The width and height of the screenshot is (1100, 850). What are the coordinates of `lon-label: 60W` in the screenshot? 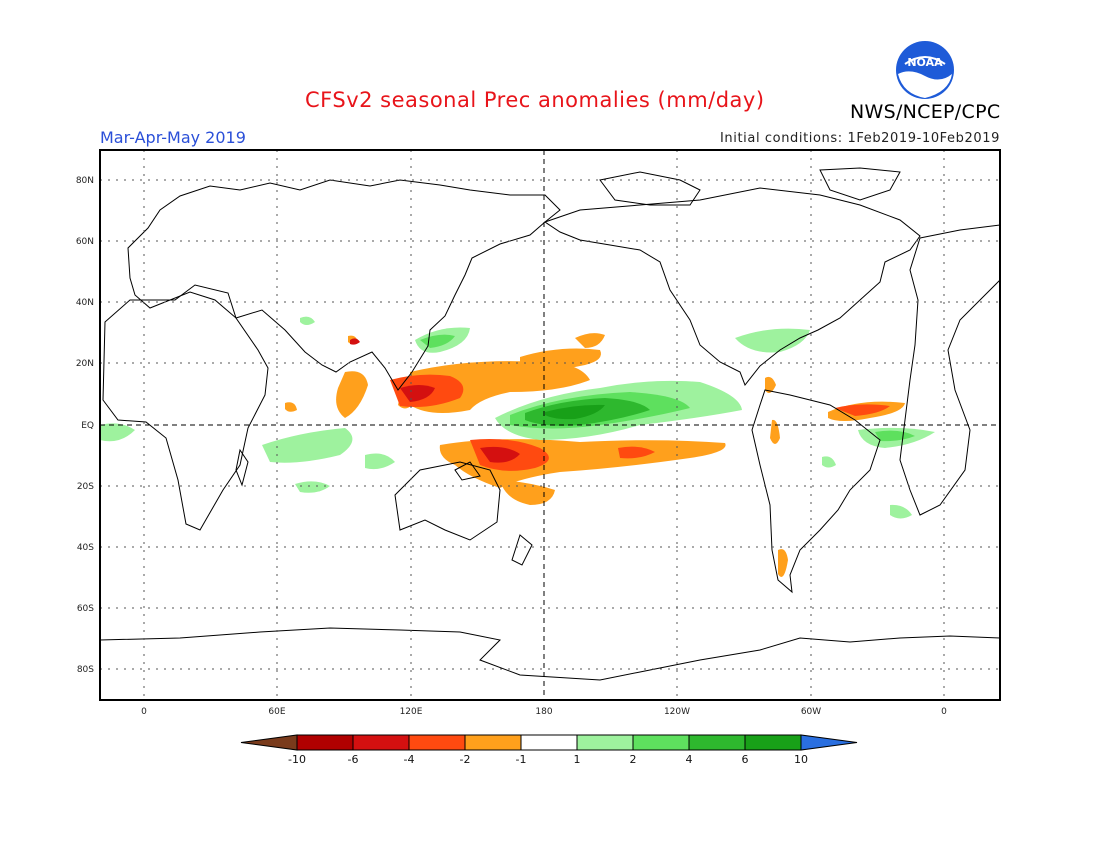 It's located at (811, 712).